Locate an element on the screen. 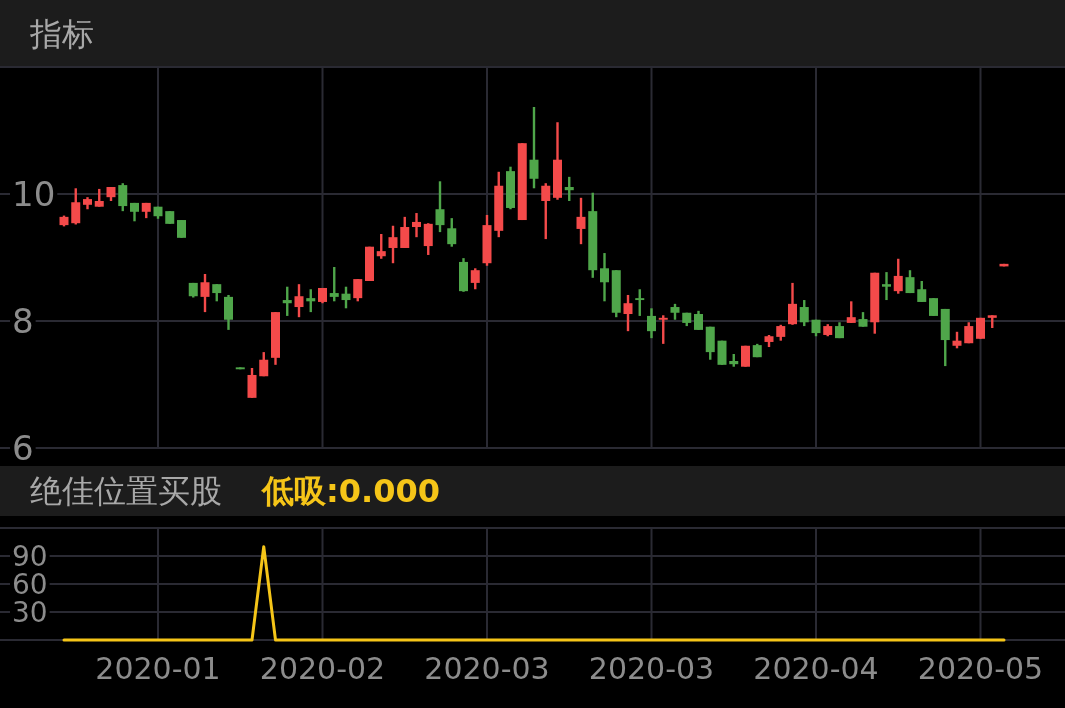 The image size is (1065, 708). x-tick-label: 2020-01 is located at coordinates (158, 668).